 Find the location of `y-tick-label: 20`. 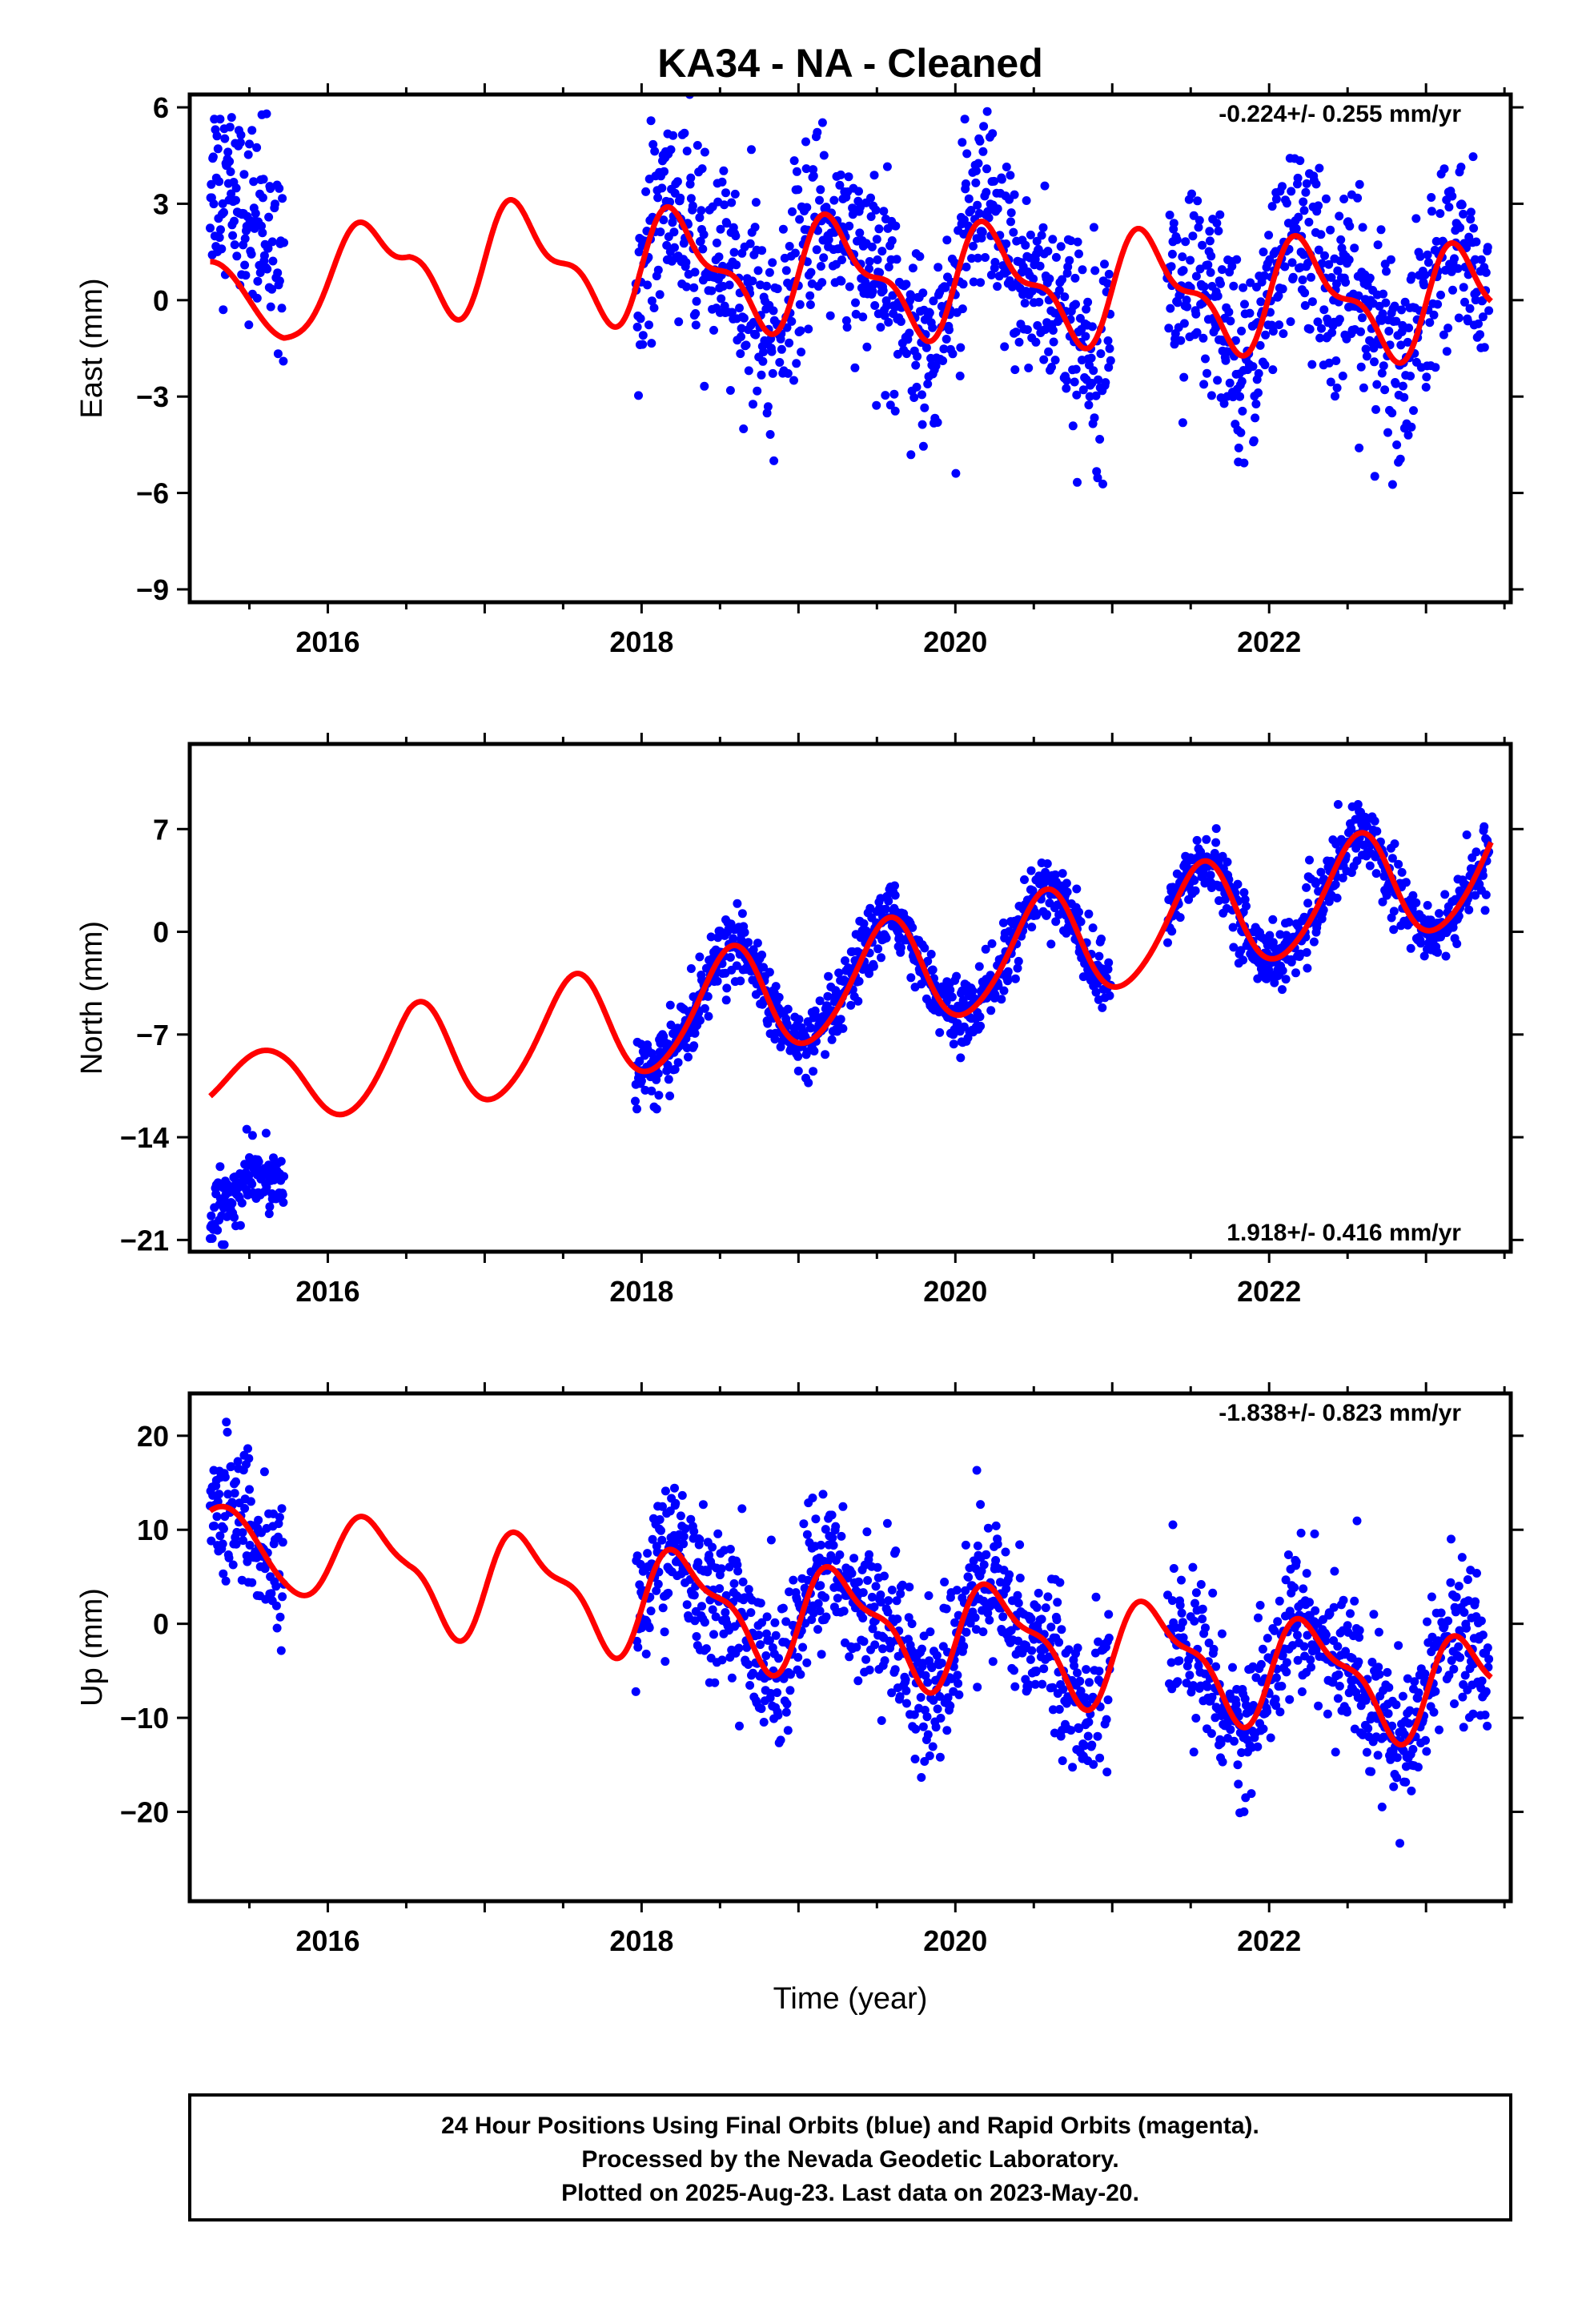

y-tick-label: 20 is located at coordinates (153, 1436).